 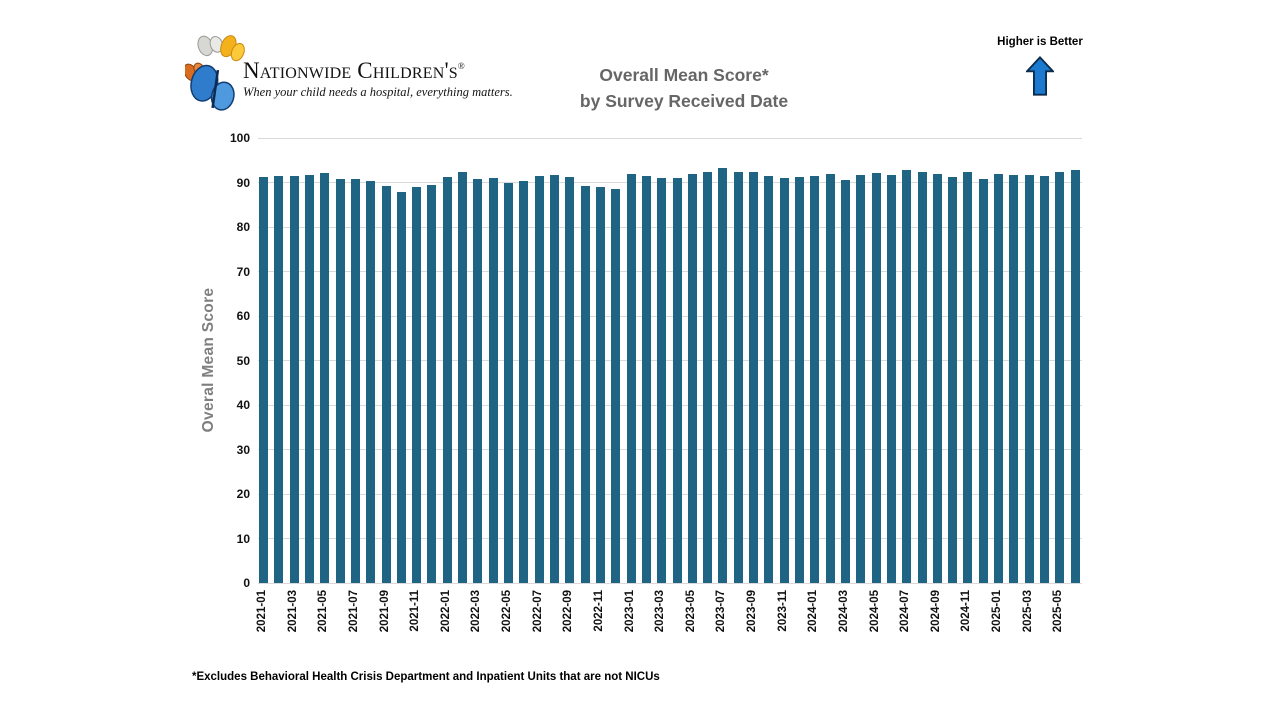 I want to click on higher-is-better-callout: Higher is Better, so click(x=1040, y=68).